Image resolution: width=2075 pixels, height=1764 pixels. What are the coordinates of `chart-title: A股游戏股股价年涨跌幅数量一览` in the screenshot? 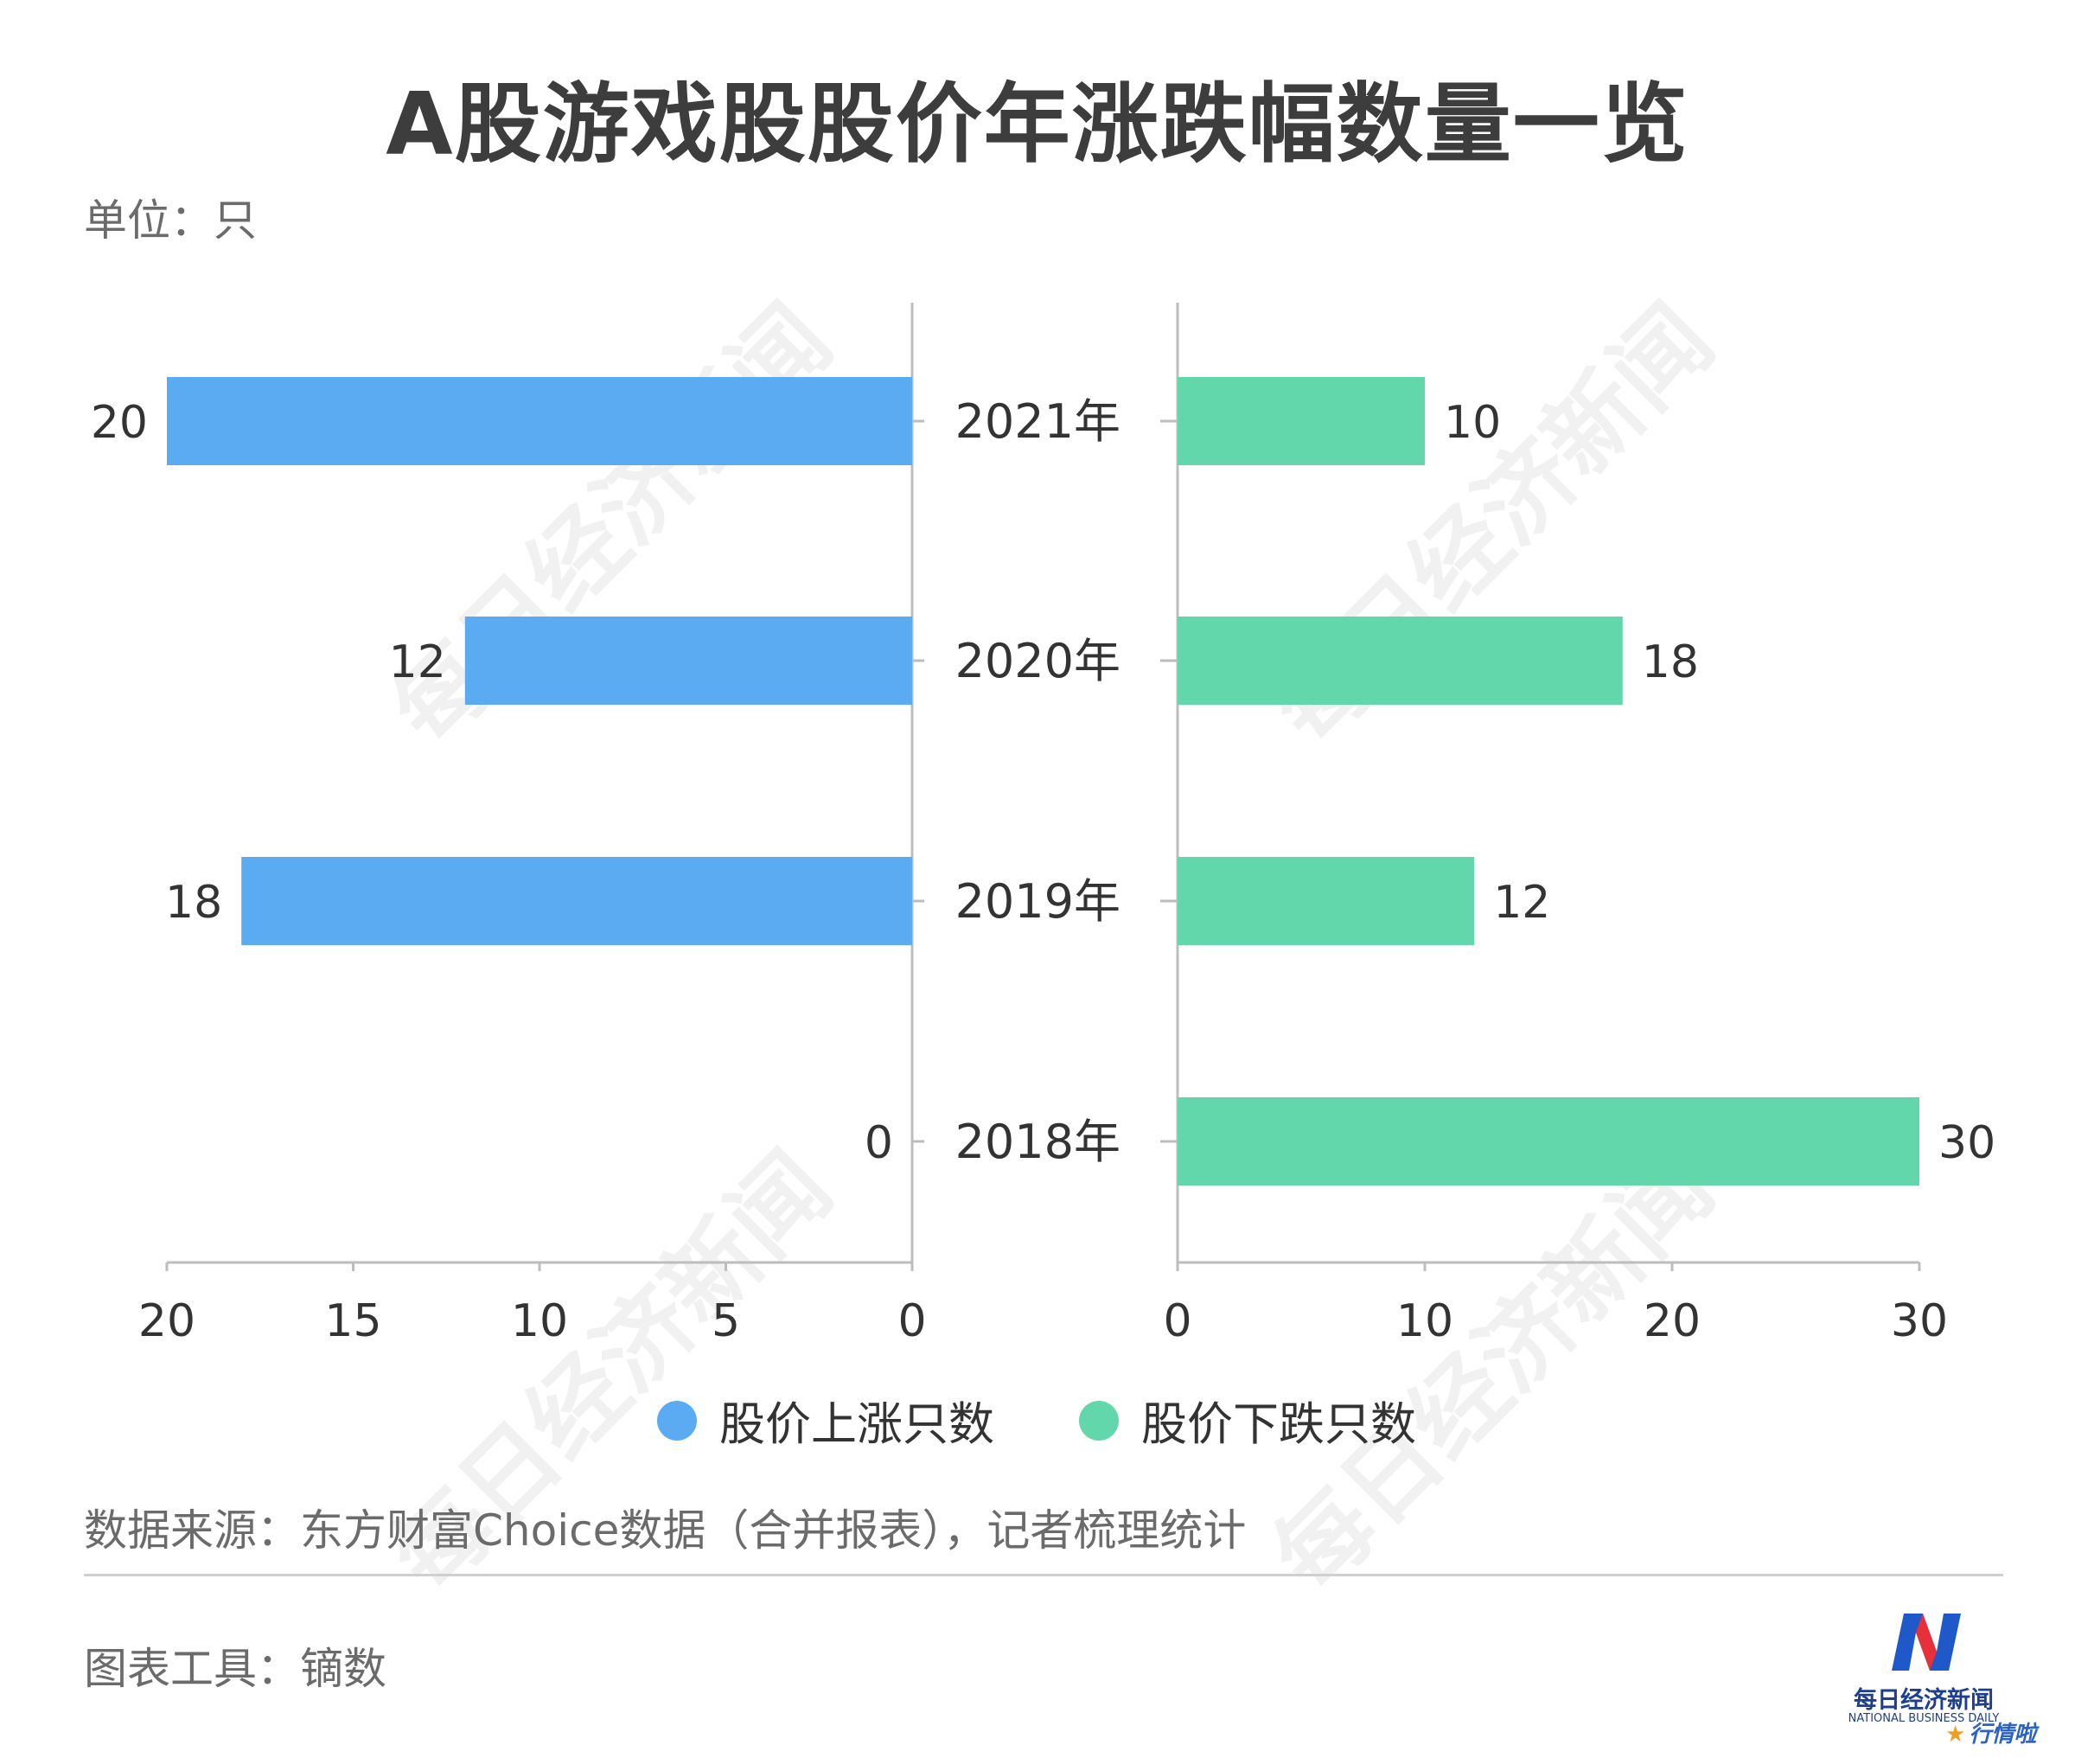 It's located at (1037, 125).